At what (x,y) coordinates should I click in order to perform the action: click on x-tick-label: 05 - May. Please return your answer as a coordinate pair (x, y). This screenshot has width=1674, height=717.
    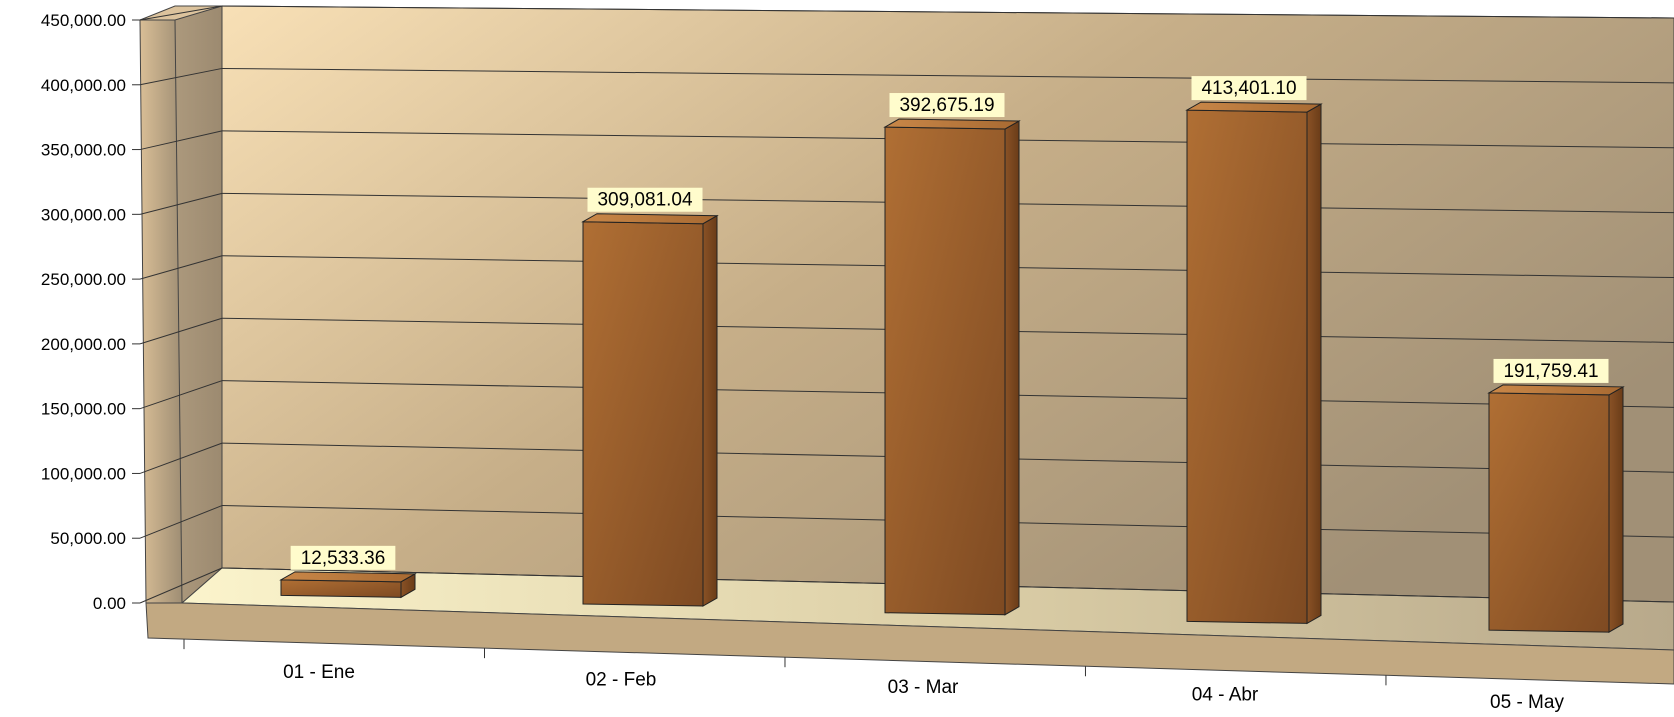
    Looking at the image, I should click on (1527, 702).